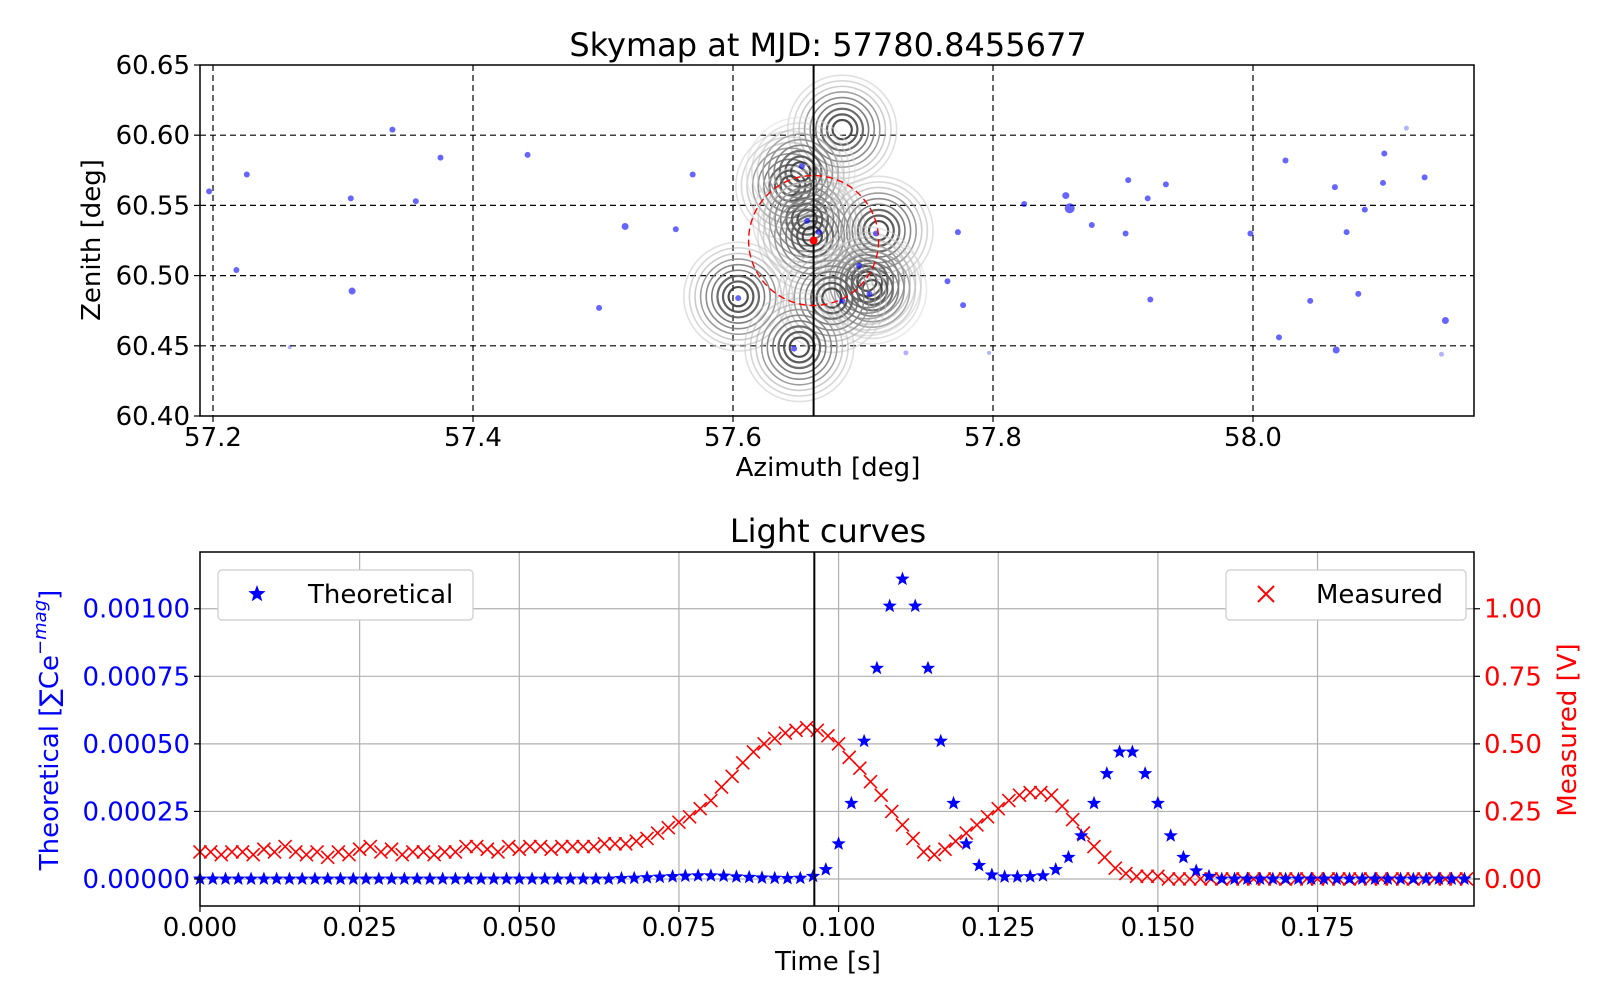 This screenshot has width=1600, height=1000. Describe the element at coordinates (50, 763) in the screenshot. I see `theoretical-y-axis-label-main: Theoretical [∑Ce` at that location.